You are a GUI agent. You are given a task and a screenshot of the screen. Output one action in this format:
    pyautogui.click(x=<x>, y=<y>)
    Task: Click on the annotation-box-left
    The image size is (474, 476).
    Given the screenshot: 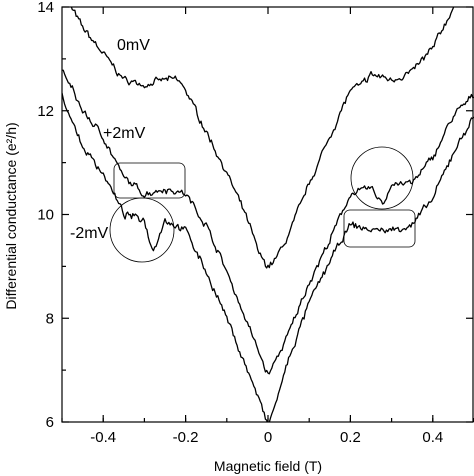 What is the action you would take?
    pyautogui.click(x=149, y=180)
    